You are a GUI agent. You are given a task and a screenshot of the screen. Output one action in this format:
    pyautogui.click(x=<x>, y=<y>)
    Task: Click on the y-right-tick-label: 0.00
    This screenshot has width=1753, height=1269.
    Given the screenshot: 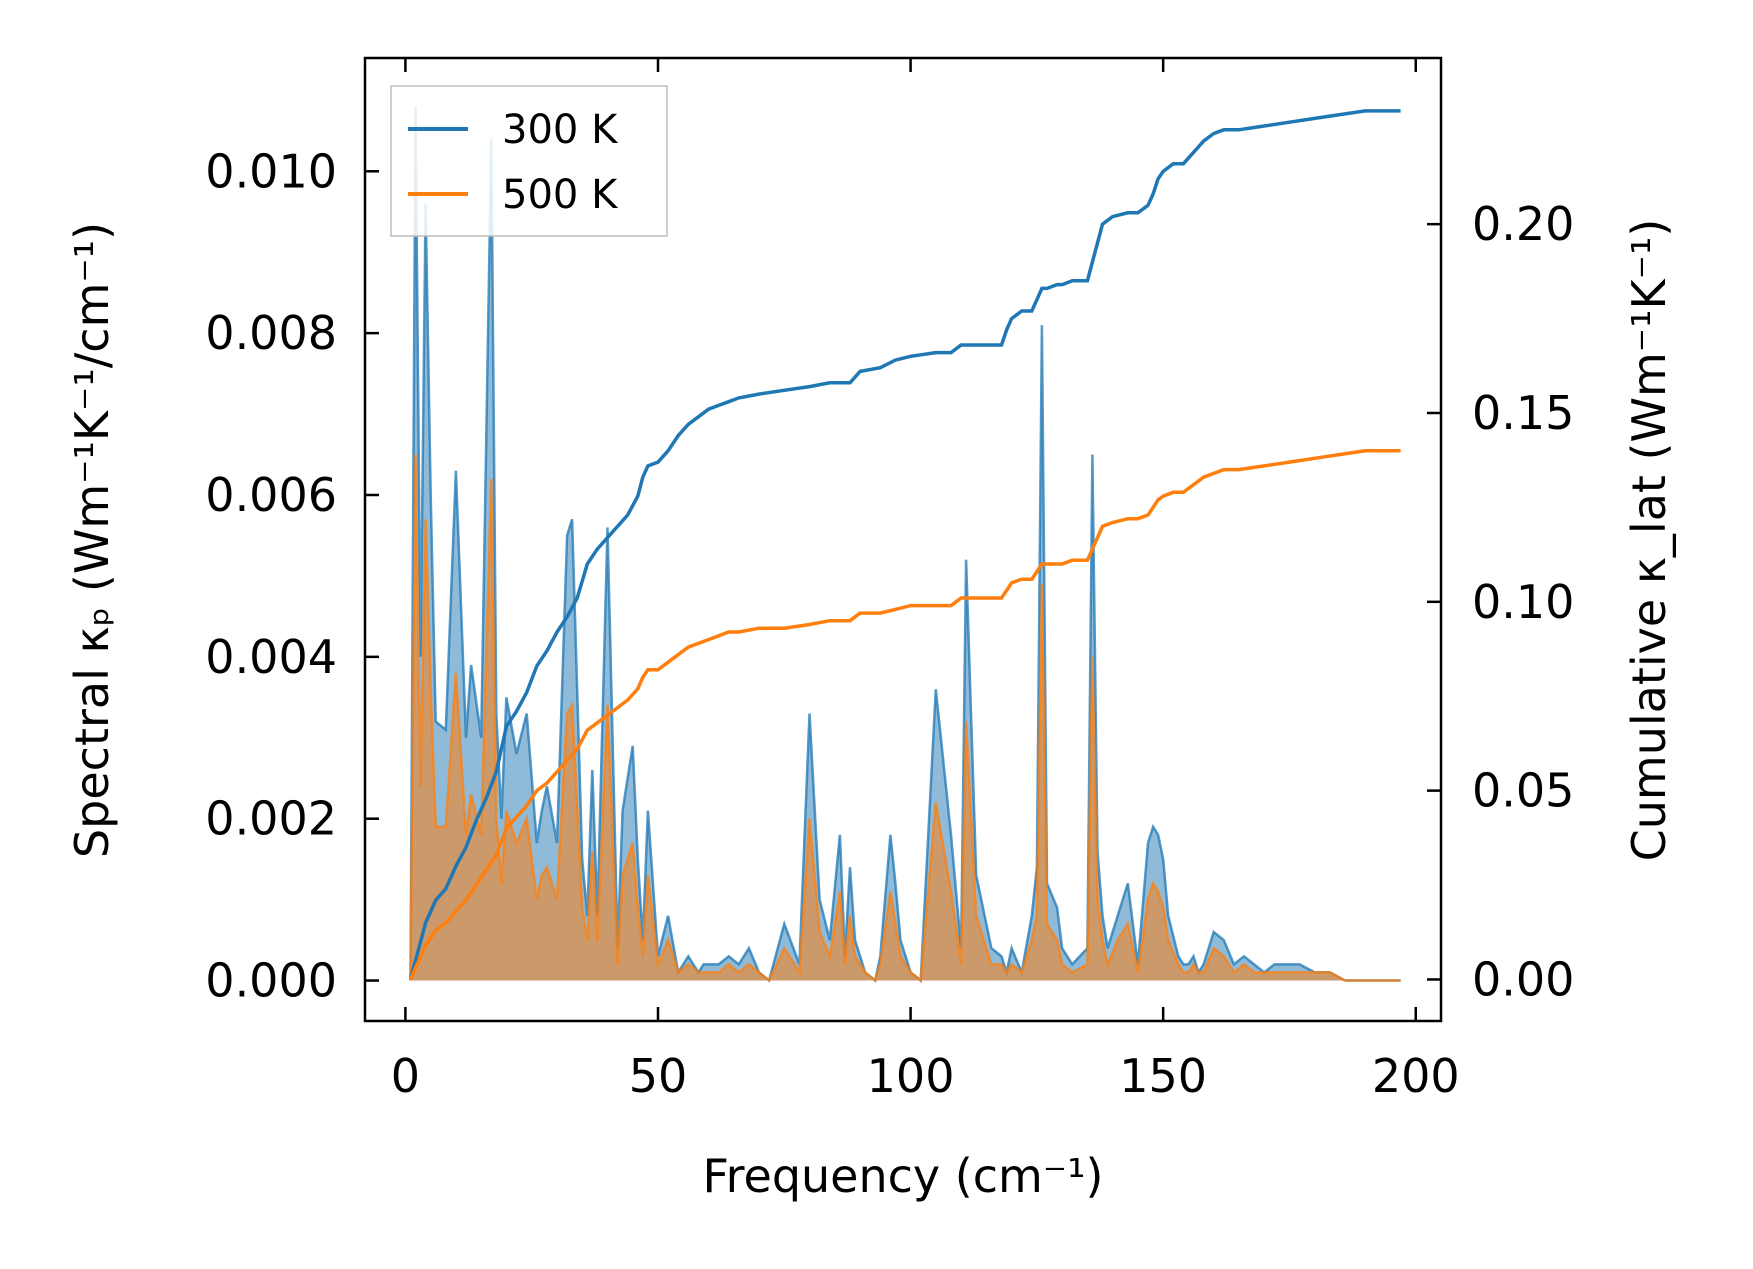 What is the action you would take?
    pyautogui.click(x=1523, y=979)
    